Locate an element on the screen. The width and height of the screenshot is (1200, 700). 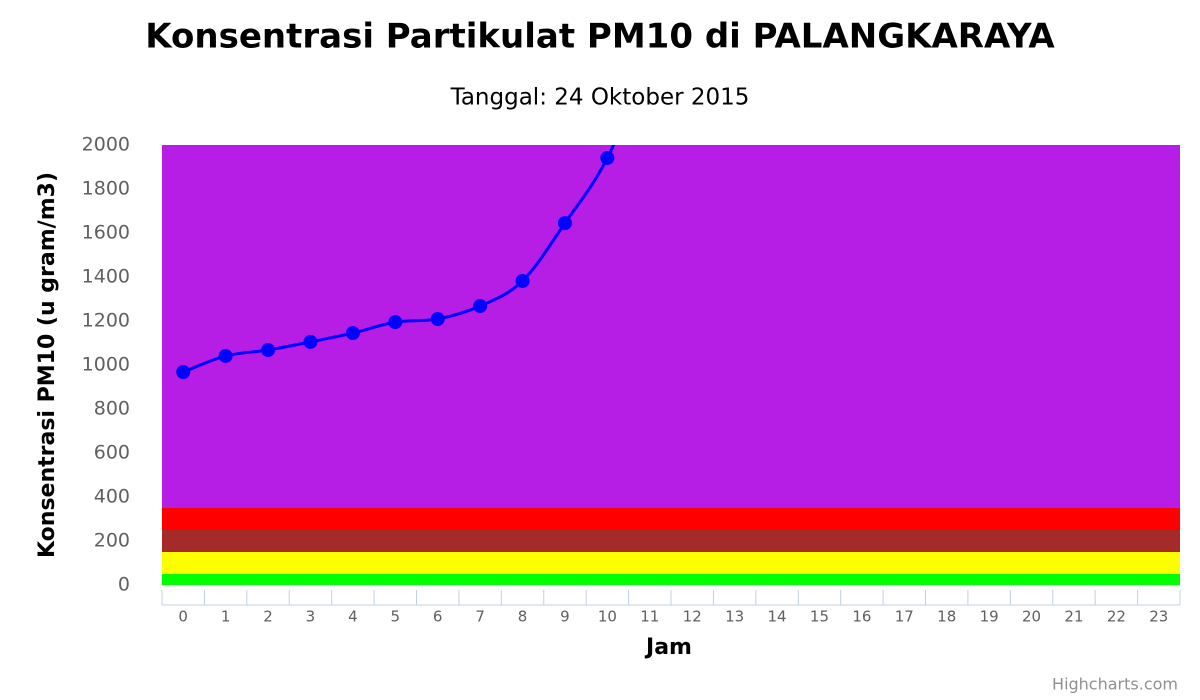
y-tick-label: 0 is located at coordinates (124, 585).